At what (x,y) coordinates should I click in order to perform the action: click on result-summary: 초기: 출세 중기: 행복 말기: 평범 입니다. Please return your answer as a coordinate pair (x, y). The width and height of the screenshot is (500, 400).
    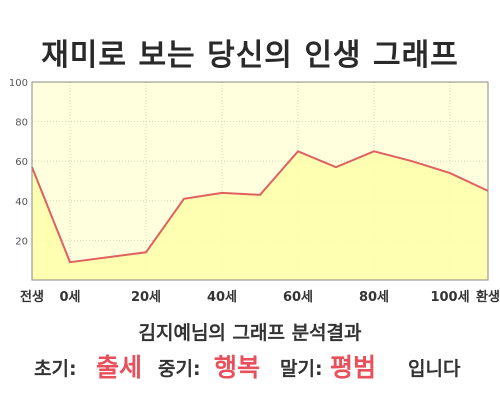
    Looking at the image, I should click on (250, 365).